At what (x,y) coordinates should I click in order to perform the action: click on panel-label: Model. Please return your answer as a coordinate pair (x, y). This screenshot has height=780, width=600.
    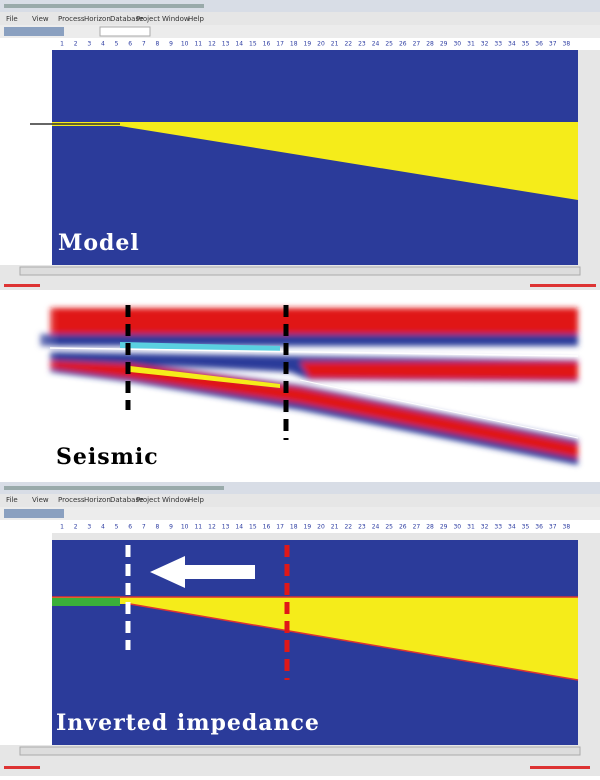
    Looking at the image, I should click on (99, 243).